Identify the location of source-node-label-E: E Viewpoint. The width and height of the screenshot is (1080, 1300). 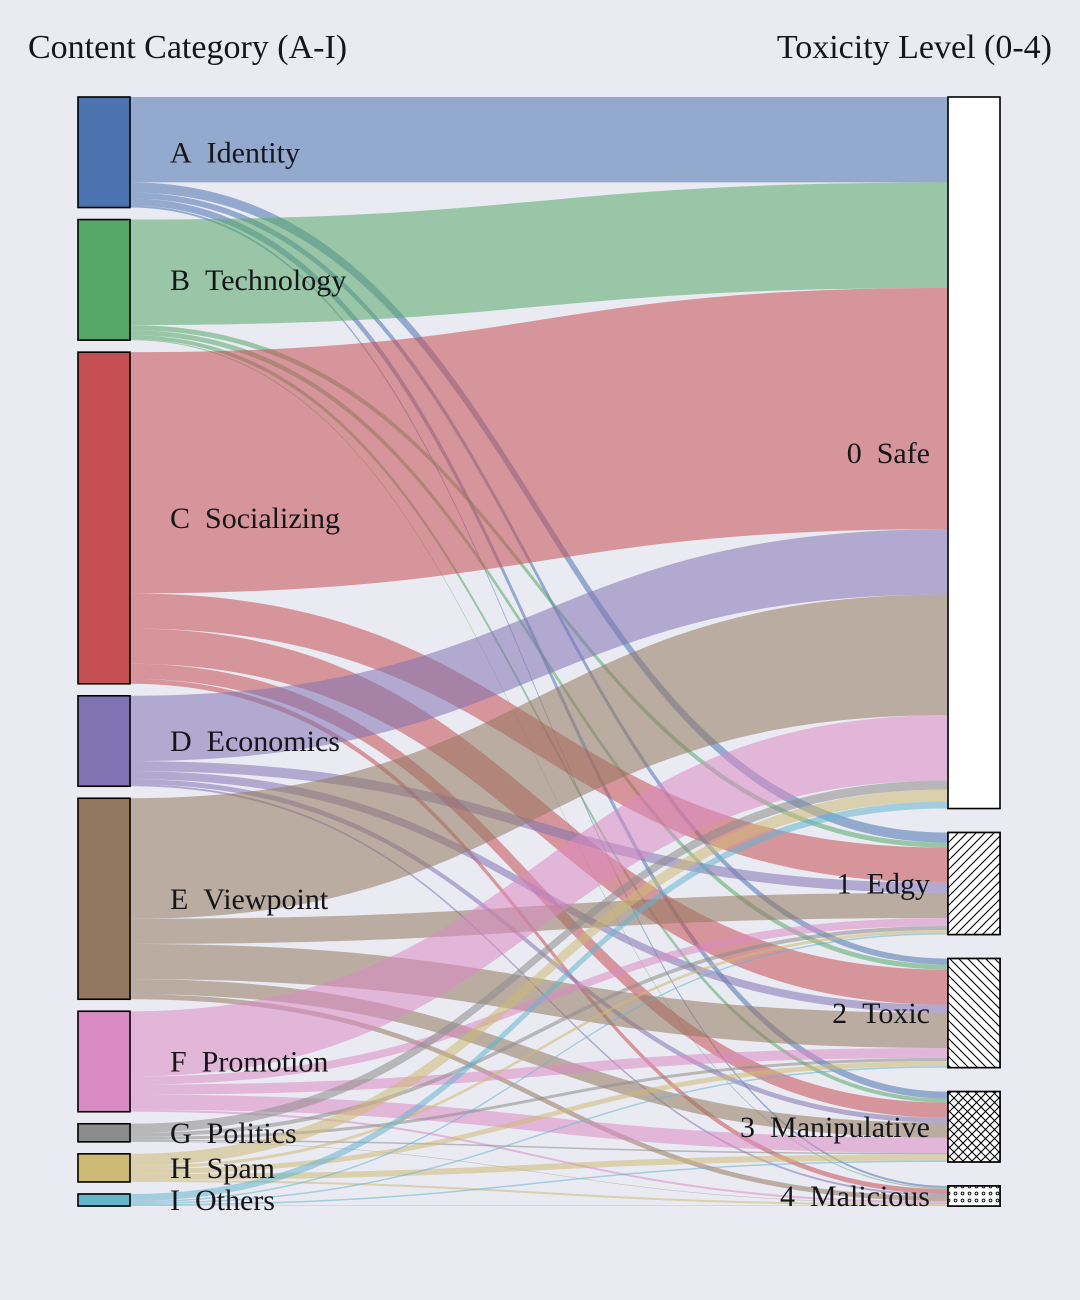
(249, 899).